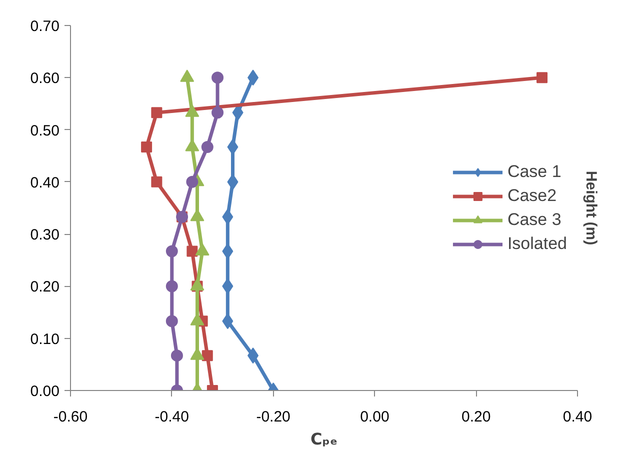 The image size is (629, 453). I want to click on legend-label: Case 1, so click(534, 172).